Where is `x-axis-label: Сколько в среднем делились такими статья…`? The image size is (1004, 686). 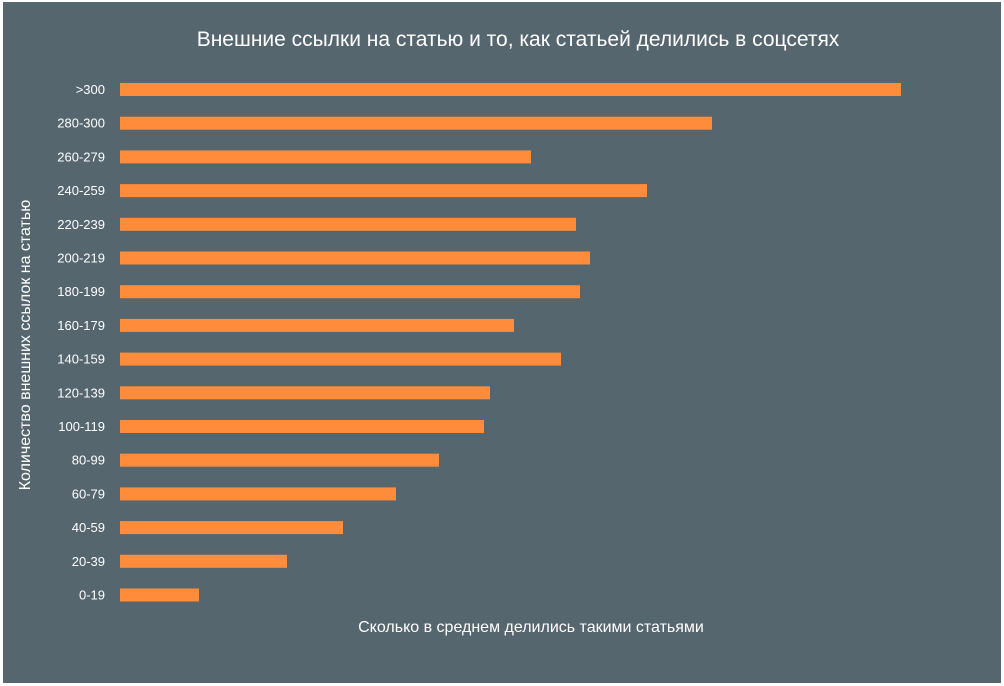 x-axis-label: Сколько в среднем делились такими статья… is located at coordinates (531, 627).